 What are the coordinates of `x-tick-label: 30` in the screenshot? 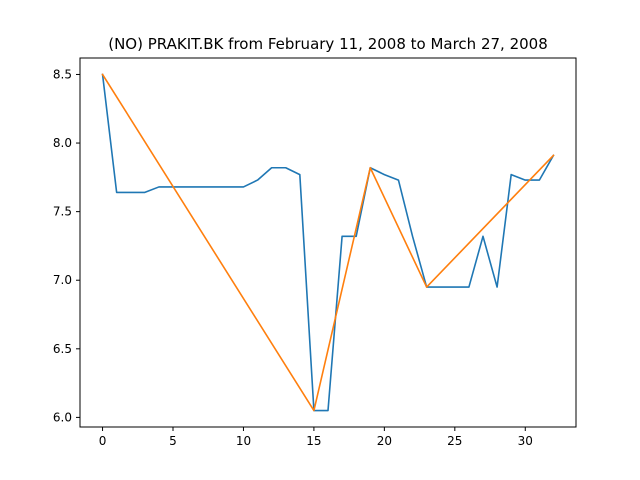 It's located at (525, 441).